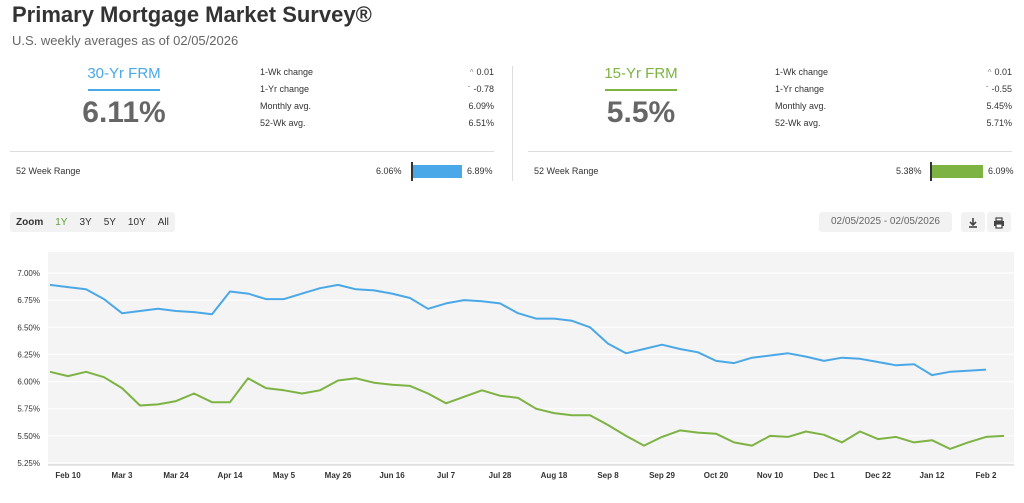 The height and width of the screenshot is (503, 1024). What do you see at coordinates (377, 126) in the screenshot?
I see `stat-row: 52-Wk avg. 6.51%` at bounding box center [377, 126].